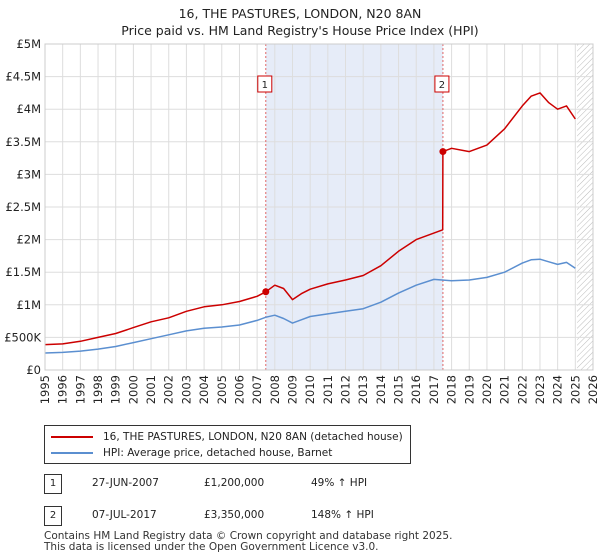  Describe the element at coordinates (416, 389) in the screenshot. I see `x-tick-label: 2016` at that location.